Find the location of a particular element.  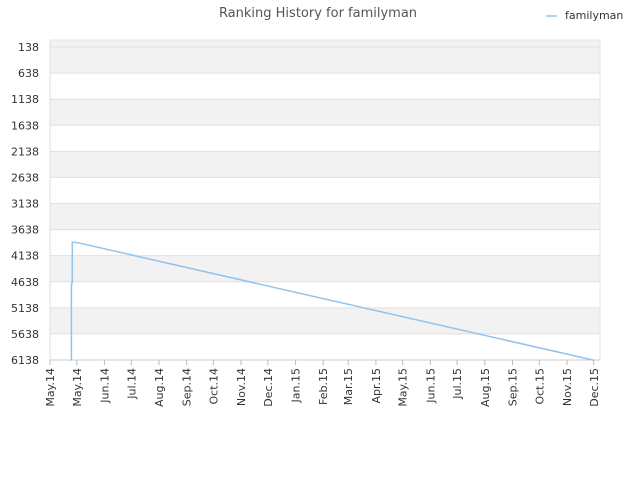

x-tick-label: Jul.14 is located at coordinates (131, 384).